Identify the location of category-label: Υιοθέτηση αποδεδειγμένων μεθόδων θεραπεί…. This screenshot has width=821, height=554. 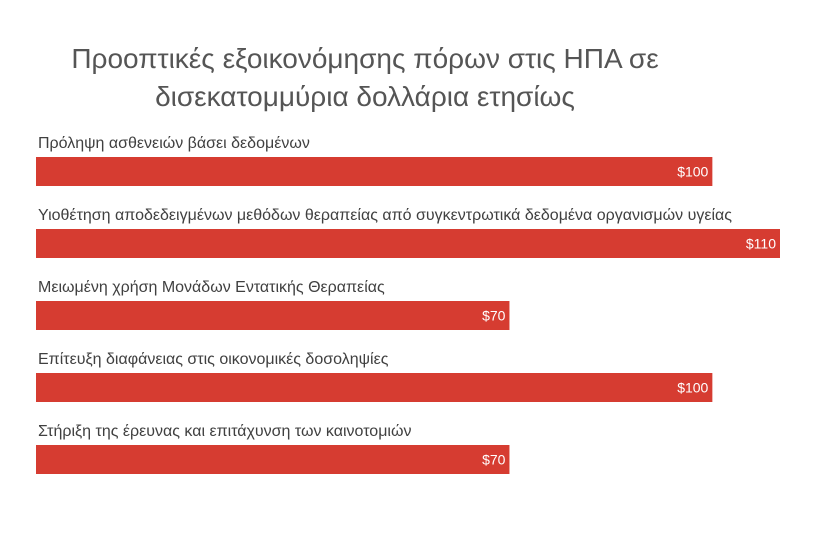
(385, 215).